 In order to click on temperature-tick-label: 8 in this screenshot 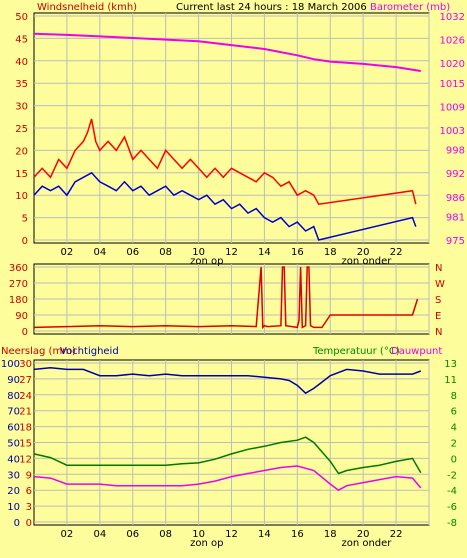, I will do `click(454, 396)`.